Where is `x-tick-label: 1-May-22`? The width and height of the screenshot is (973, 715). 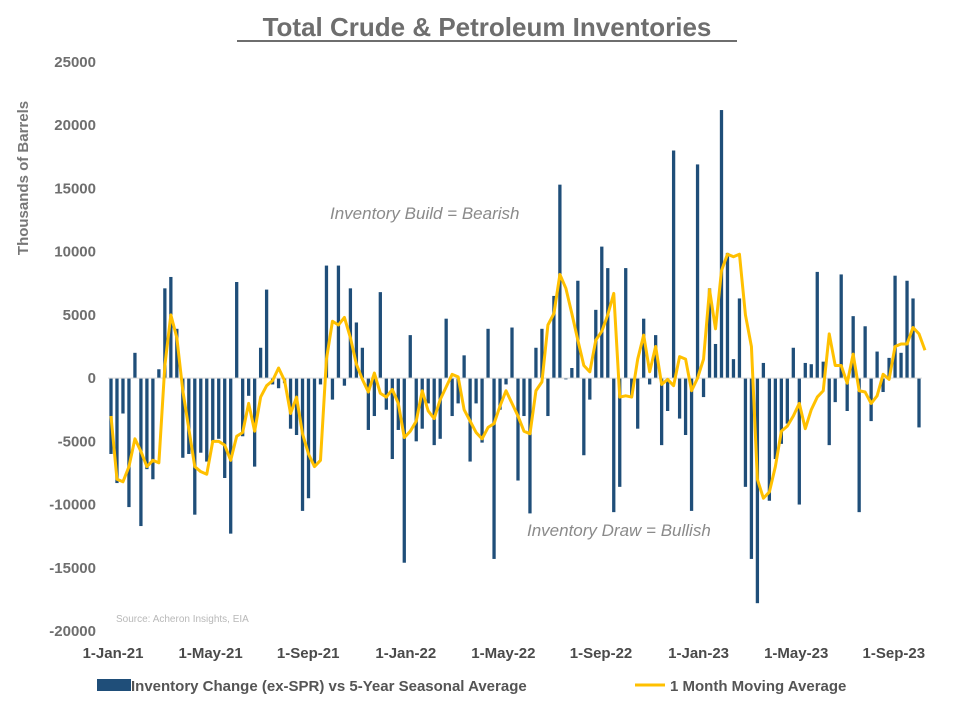
x-tick-label: 1-May-22 is located at coordinates (503, 653).